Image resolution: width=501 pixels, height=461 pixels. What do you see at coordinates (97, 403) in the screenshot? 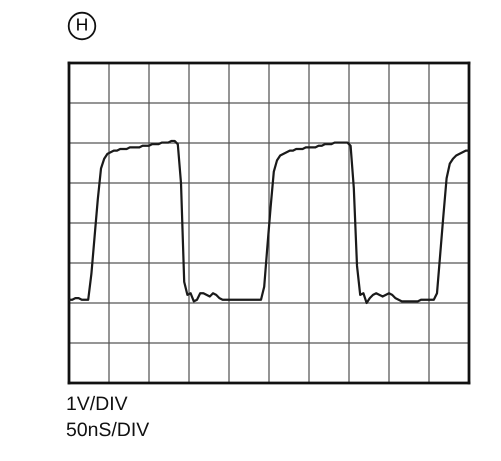
I see `text: 1V/DIV` at bounding box center [97, 403].